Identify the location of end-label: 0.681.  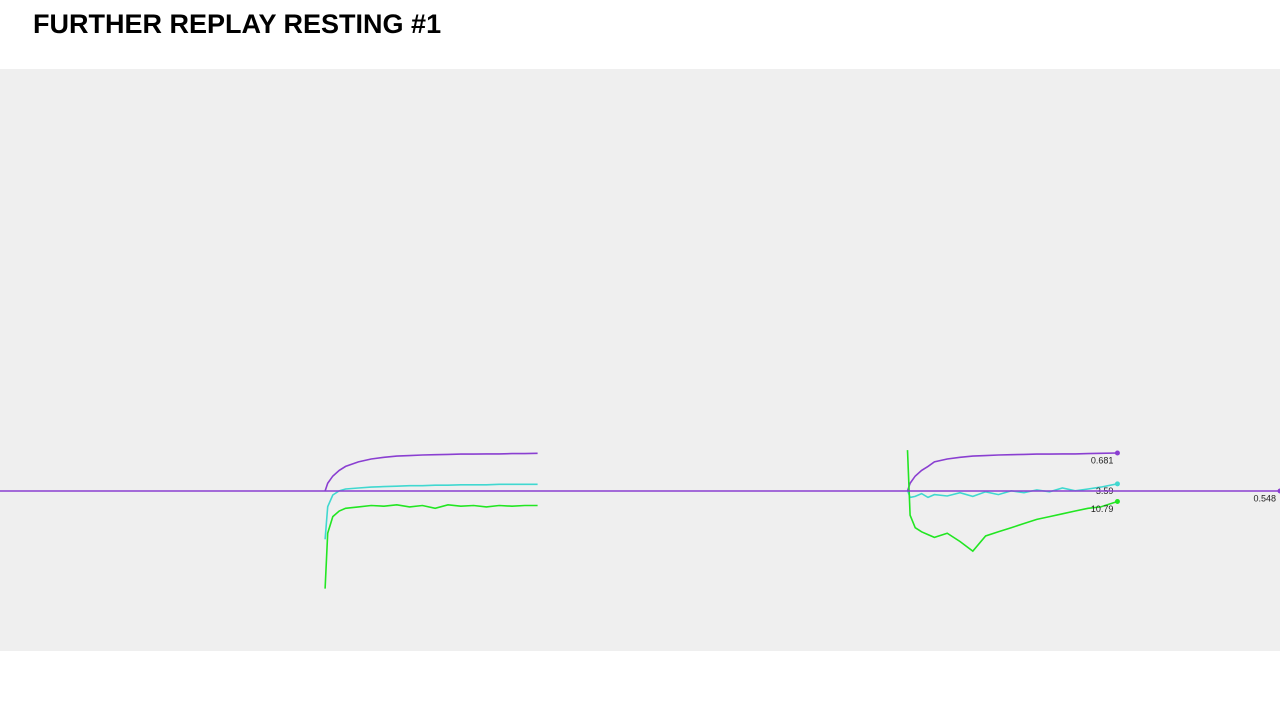
(1102, 460).